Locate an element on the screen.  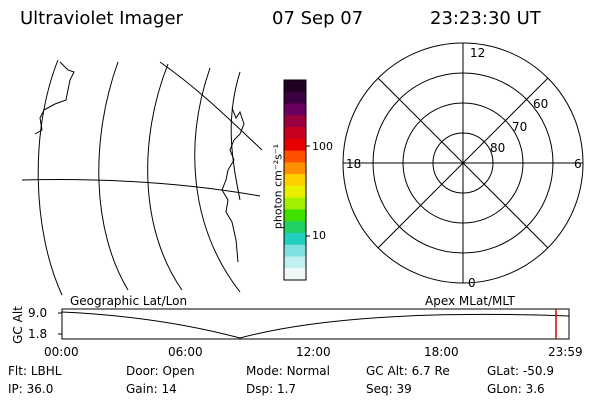
altitude-xtick: 18:00 is located at coordinates (441, 352).